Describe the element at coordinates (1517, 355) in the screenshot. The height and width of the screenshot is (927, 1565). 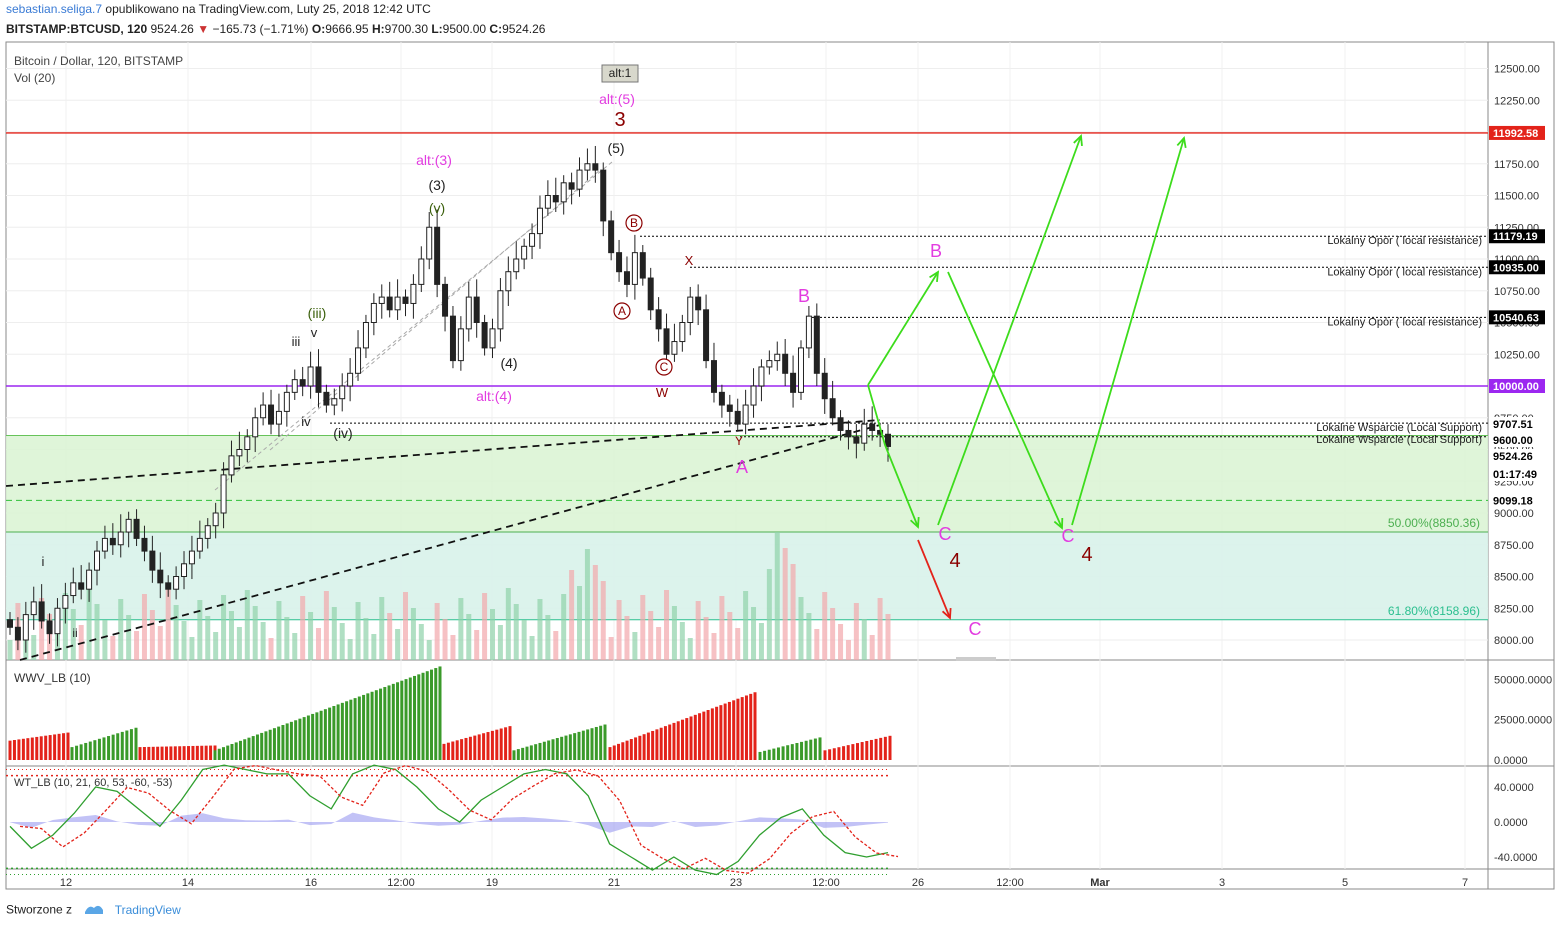
I see `y-tick-label: 10250.00` at that location.